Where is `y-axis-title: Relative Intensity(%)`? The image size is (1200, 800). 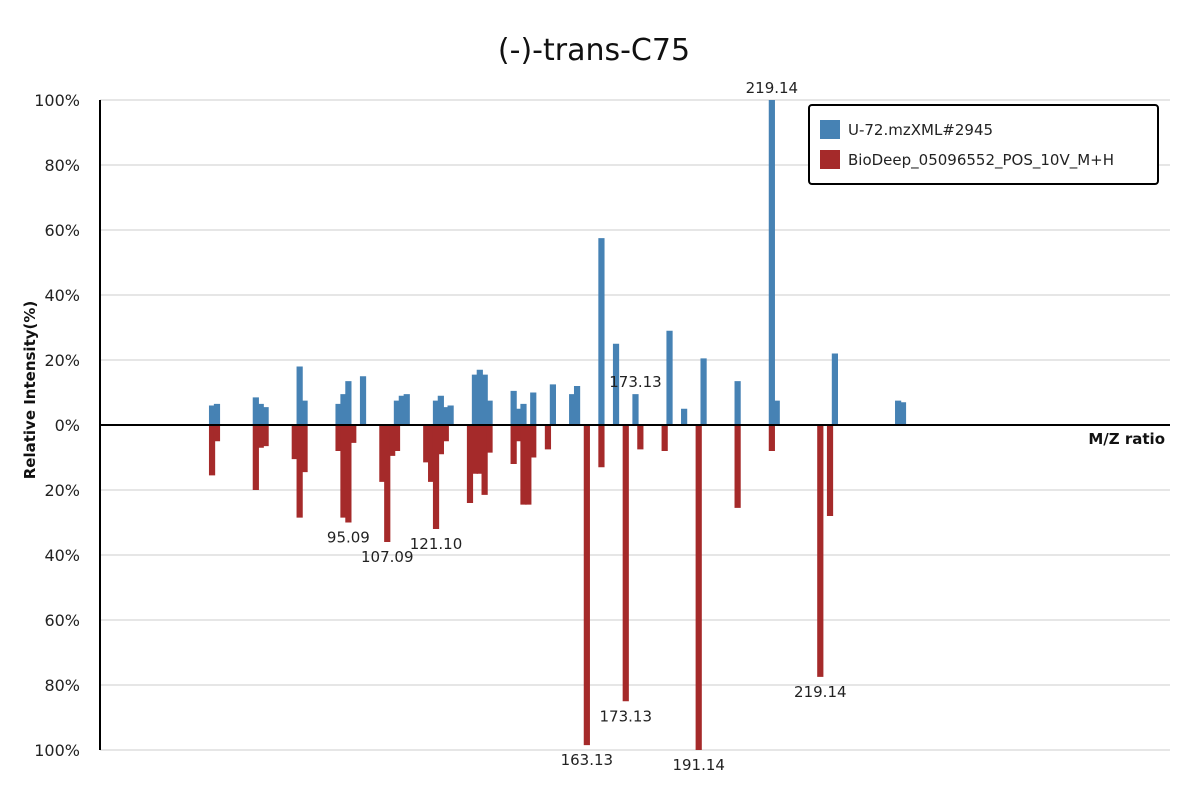 y-axis-title: Relative Intensity(%) is located at coordinates (30, 390).